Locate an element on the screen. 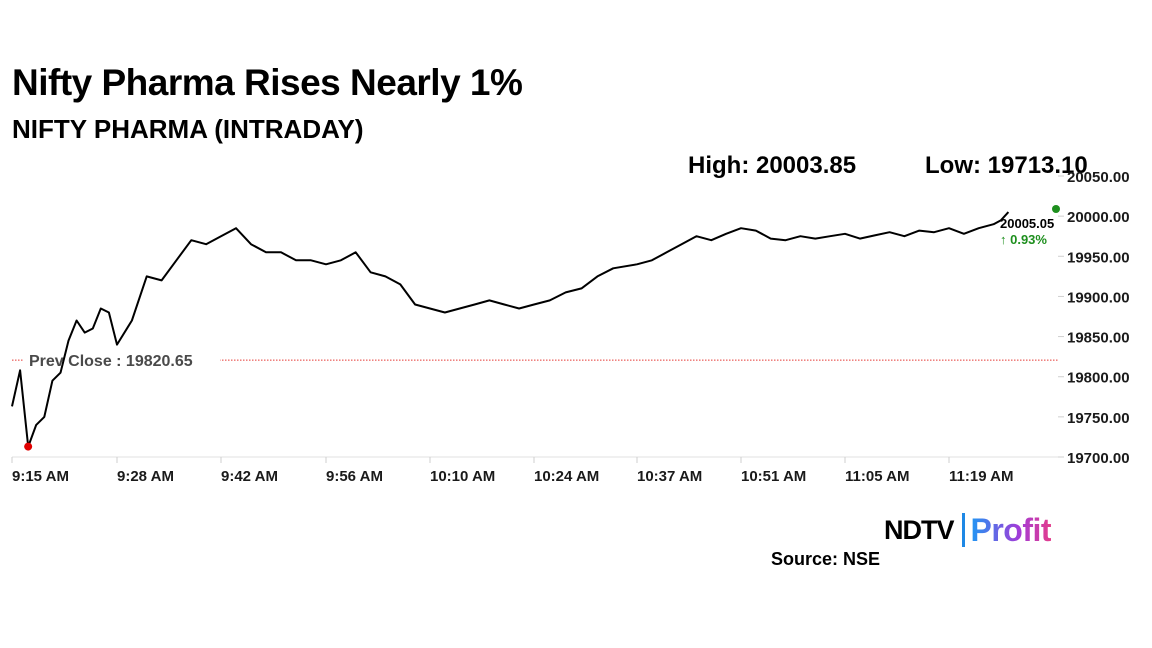 This screenshot has width=1152, height=648. x-tick-label: 9:15 AM is located at coordinates (40, 476).